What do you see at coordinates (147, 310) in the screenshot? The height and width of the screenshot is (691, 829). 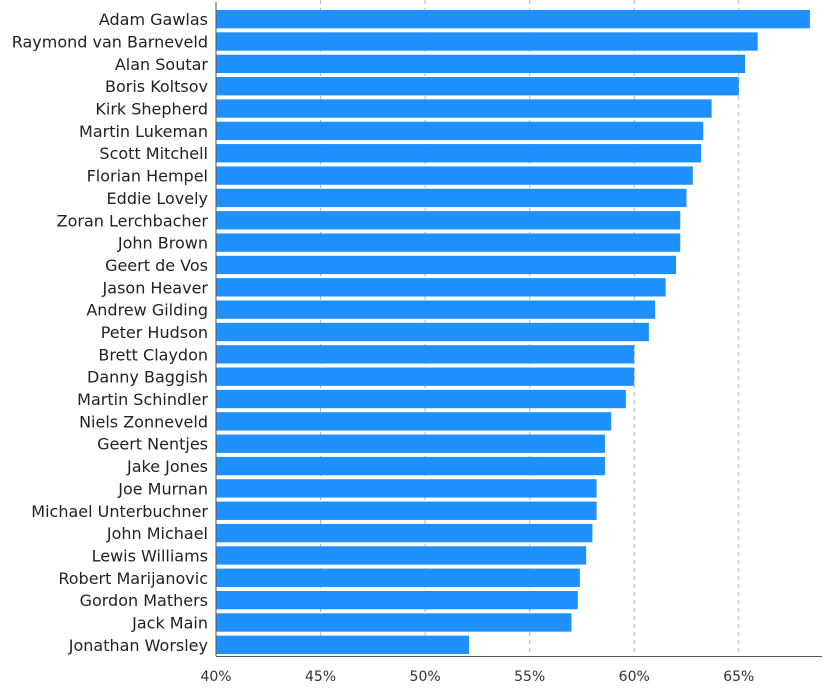 I see `category-label: Andrew Gilding` at bounding box center [147, 310].